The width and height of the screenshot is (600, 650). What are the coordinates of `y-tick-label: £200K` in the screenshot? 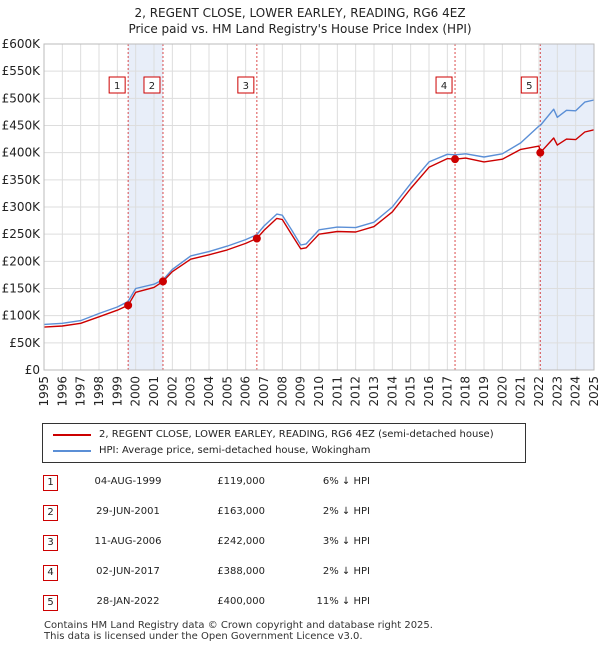 It's located at (22, 261).